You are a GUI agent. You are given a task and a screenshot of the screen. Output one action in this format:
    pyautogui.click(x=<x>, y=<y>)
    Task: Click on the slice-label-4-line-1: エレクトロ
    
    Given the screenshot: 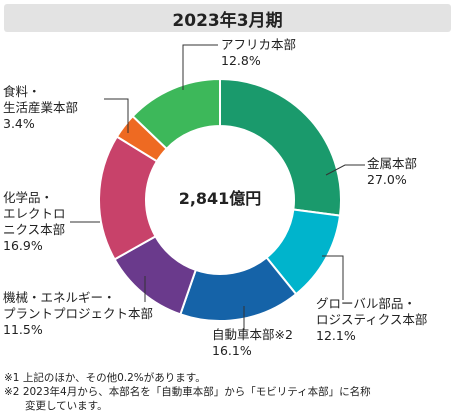 What is the action you would take?
    pyautogui.click(x=34, y=213)
    